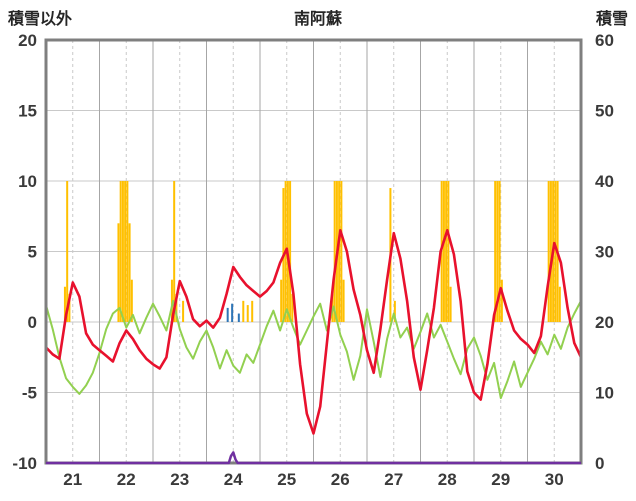  Describe the element at coordinates (29, 393) in the screenshot. I see `svg-text: -5` at that location.